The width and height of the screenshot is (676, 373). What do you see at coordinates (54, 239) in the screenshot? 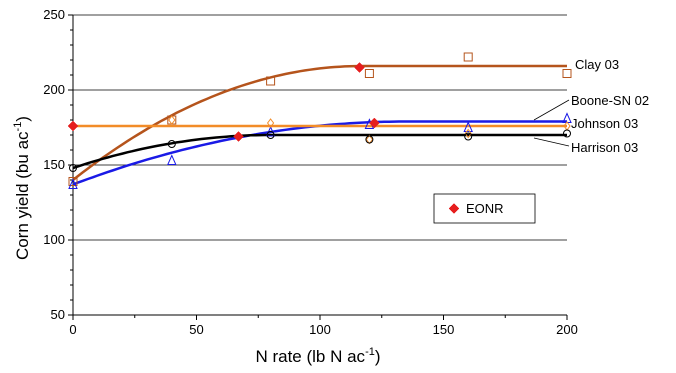
I see `y-tick-label-100: 100` at bounding box center [54, 239].